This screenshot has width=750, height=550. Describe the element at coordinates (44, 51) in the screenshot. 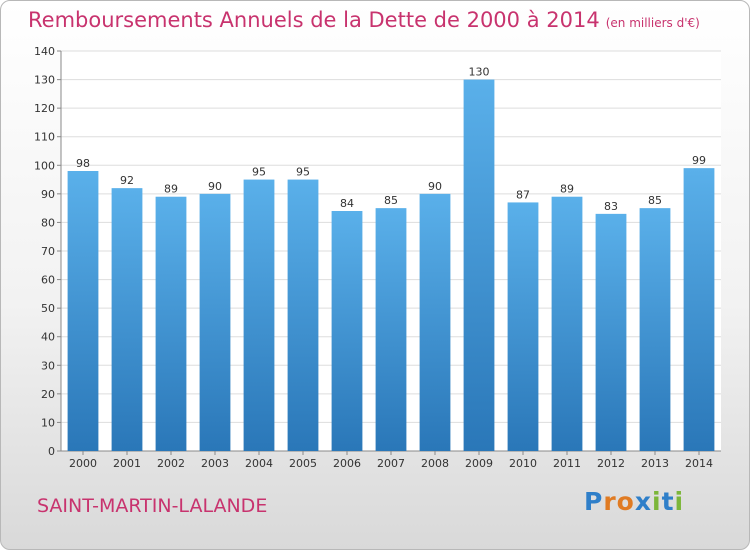

I see `y-tick-label: 140` at that location.